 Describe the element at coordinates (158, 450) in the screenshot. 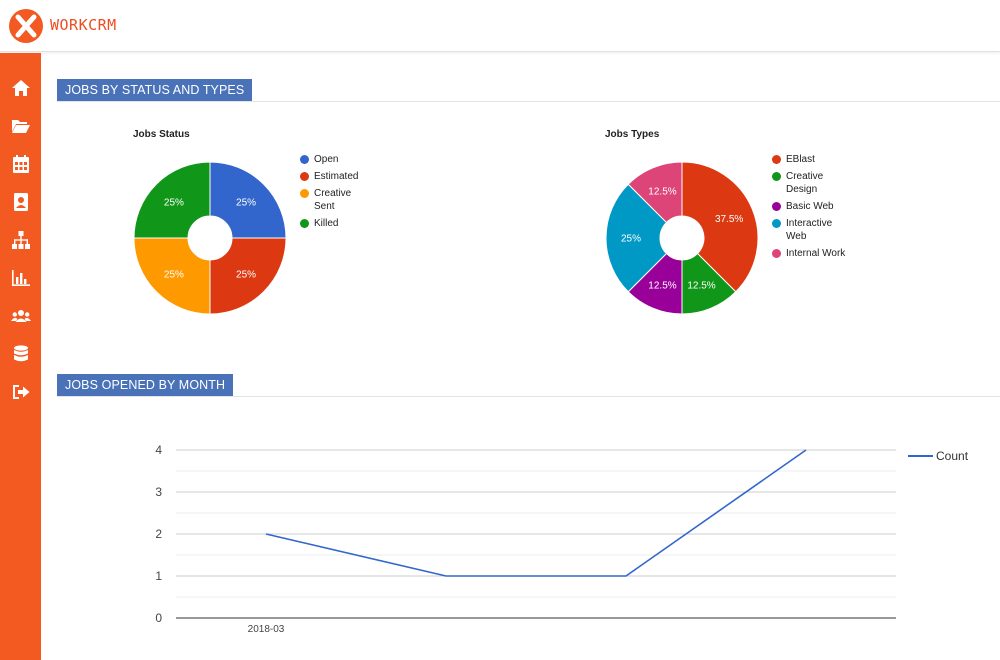

I see `y-tick-label: 4` at that location.